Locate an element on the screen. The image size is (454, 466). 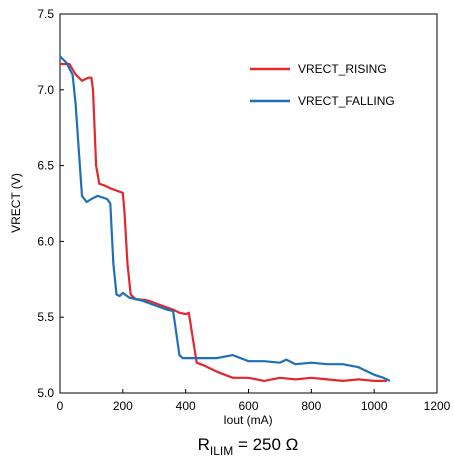
x-tick-label: 0 is located at coordinates (60, 406).